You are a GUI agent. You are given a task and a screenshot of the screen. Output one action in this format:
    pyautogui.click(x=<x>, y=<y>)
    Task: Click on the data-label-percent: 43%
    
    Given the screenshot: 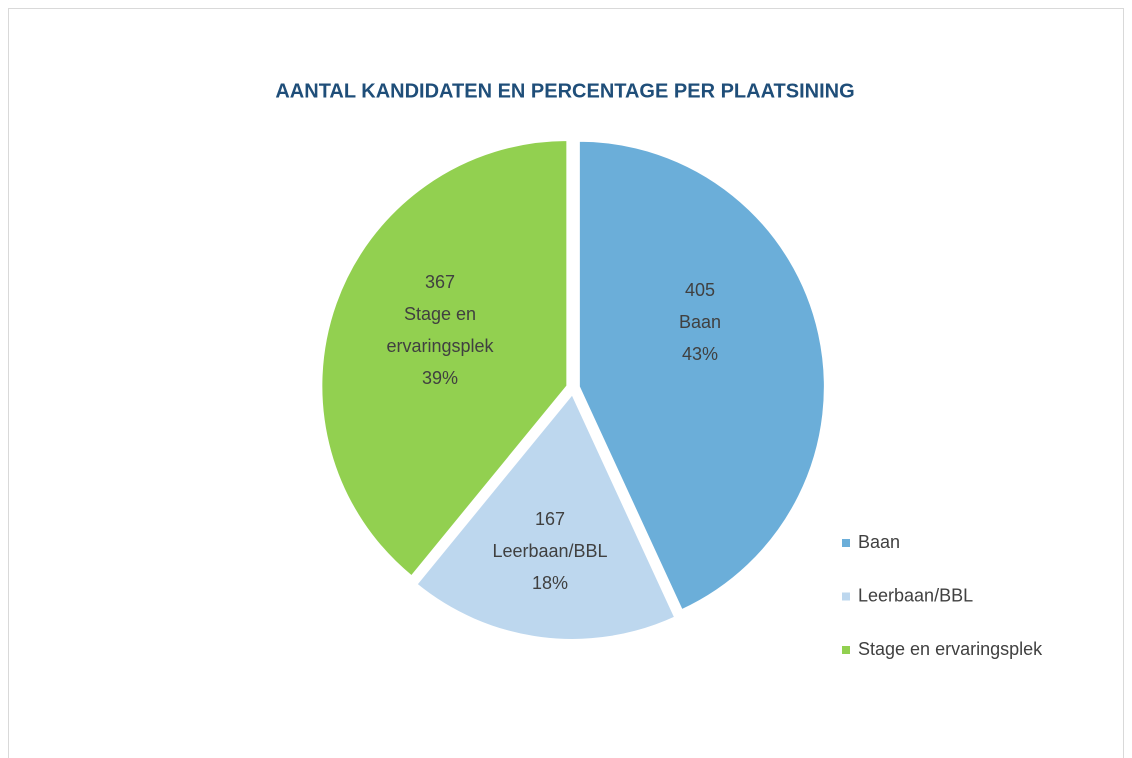 What is the action you would take?
    pyautogui.click(x=700, y=354)
    